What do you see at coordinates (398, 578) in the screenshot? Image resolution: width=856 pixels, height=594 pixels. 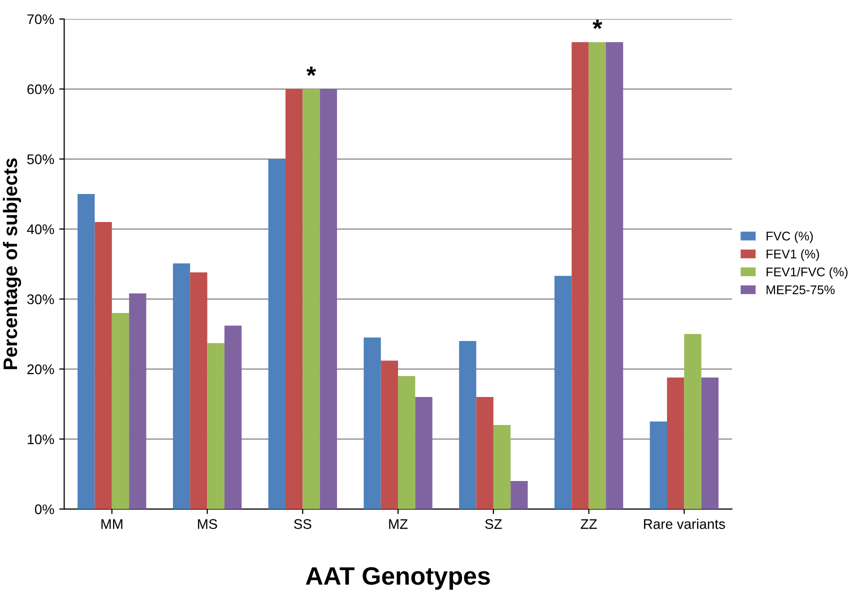 I see `x-axis-title: AAT Genotypes` at bounding box center [398, 578].